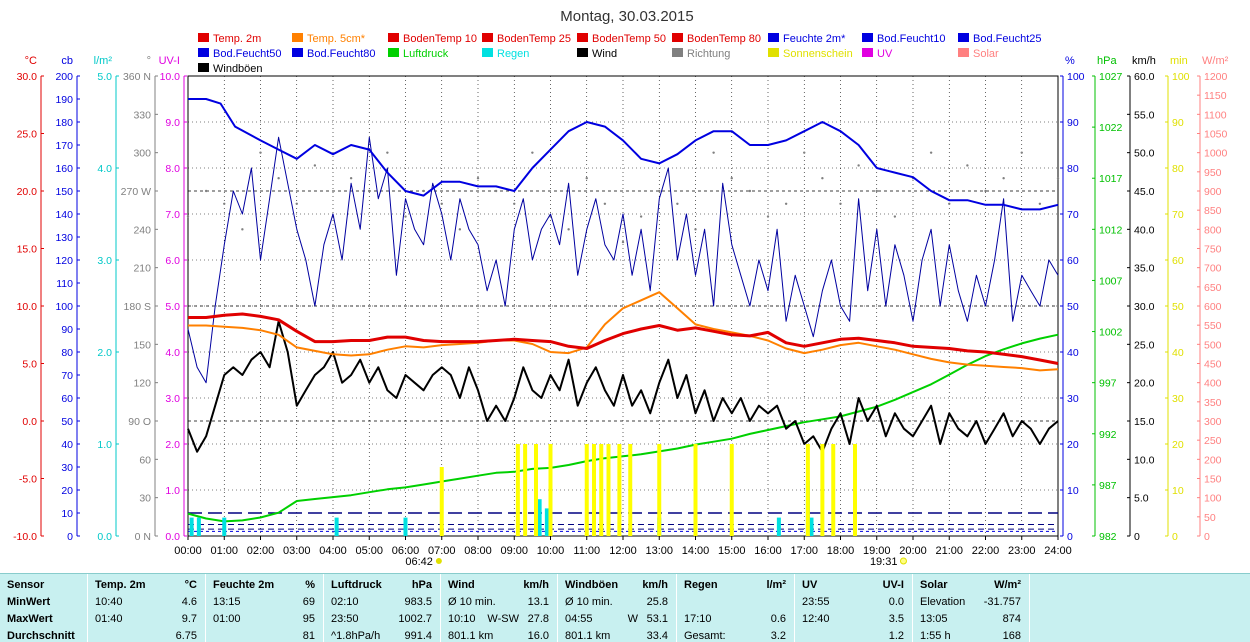 The image size is (1250, 642). What do you see at coordinates (986, 54) in the screenshot?
I see `legend-label: Solar` at bounding box center [986, 54].